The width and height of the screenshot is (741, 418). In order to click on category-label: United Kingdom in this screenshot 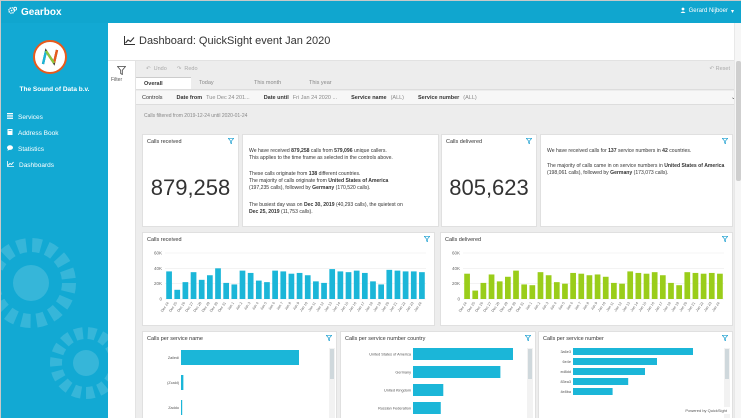, I will do `click(397, 391)`.